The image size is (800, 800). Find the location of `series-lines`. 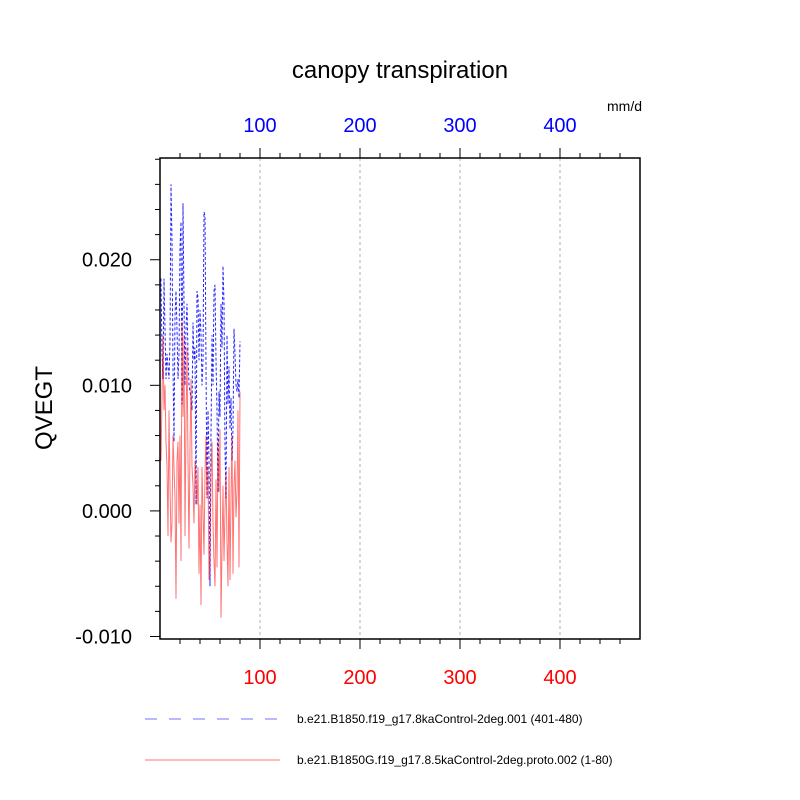

series-lines is located at coordinates (200, 401).